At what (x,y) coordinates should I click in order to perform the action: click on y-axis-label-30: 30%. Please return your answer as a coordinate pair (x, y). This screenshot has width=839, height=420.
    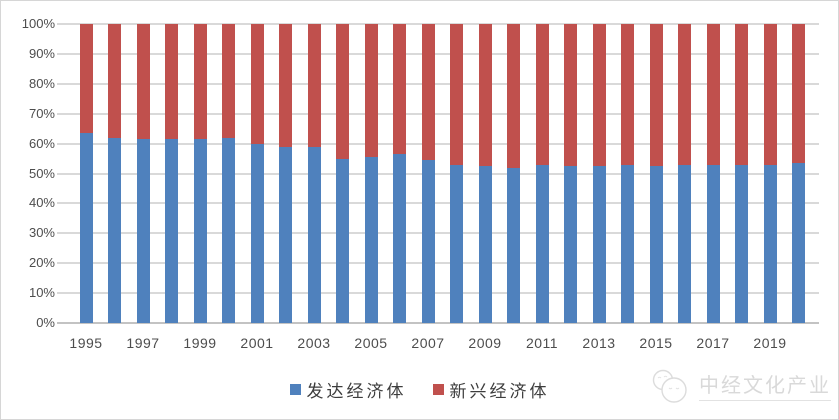
    Looking at the image, I should click on (41, 233).